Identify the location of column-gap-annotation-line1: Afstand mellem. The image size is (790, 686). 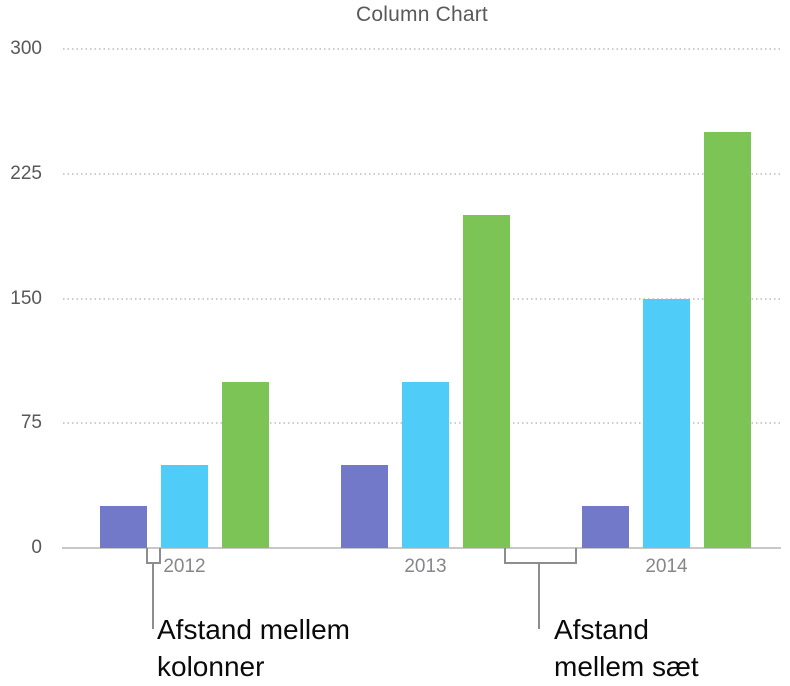
(253, 629).